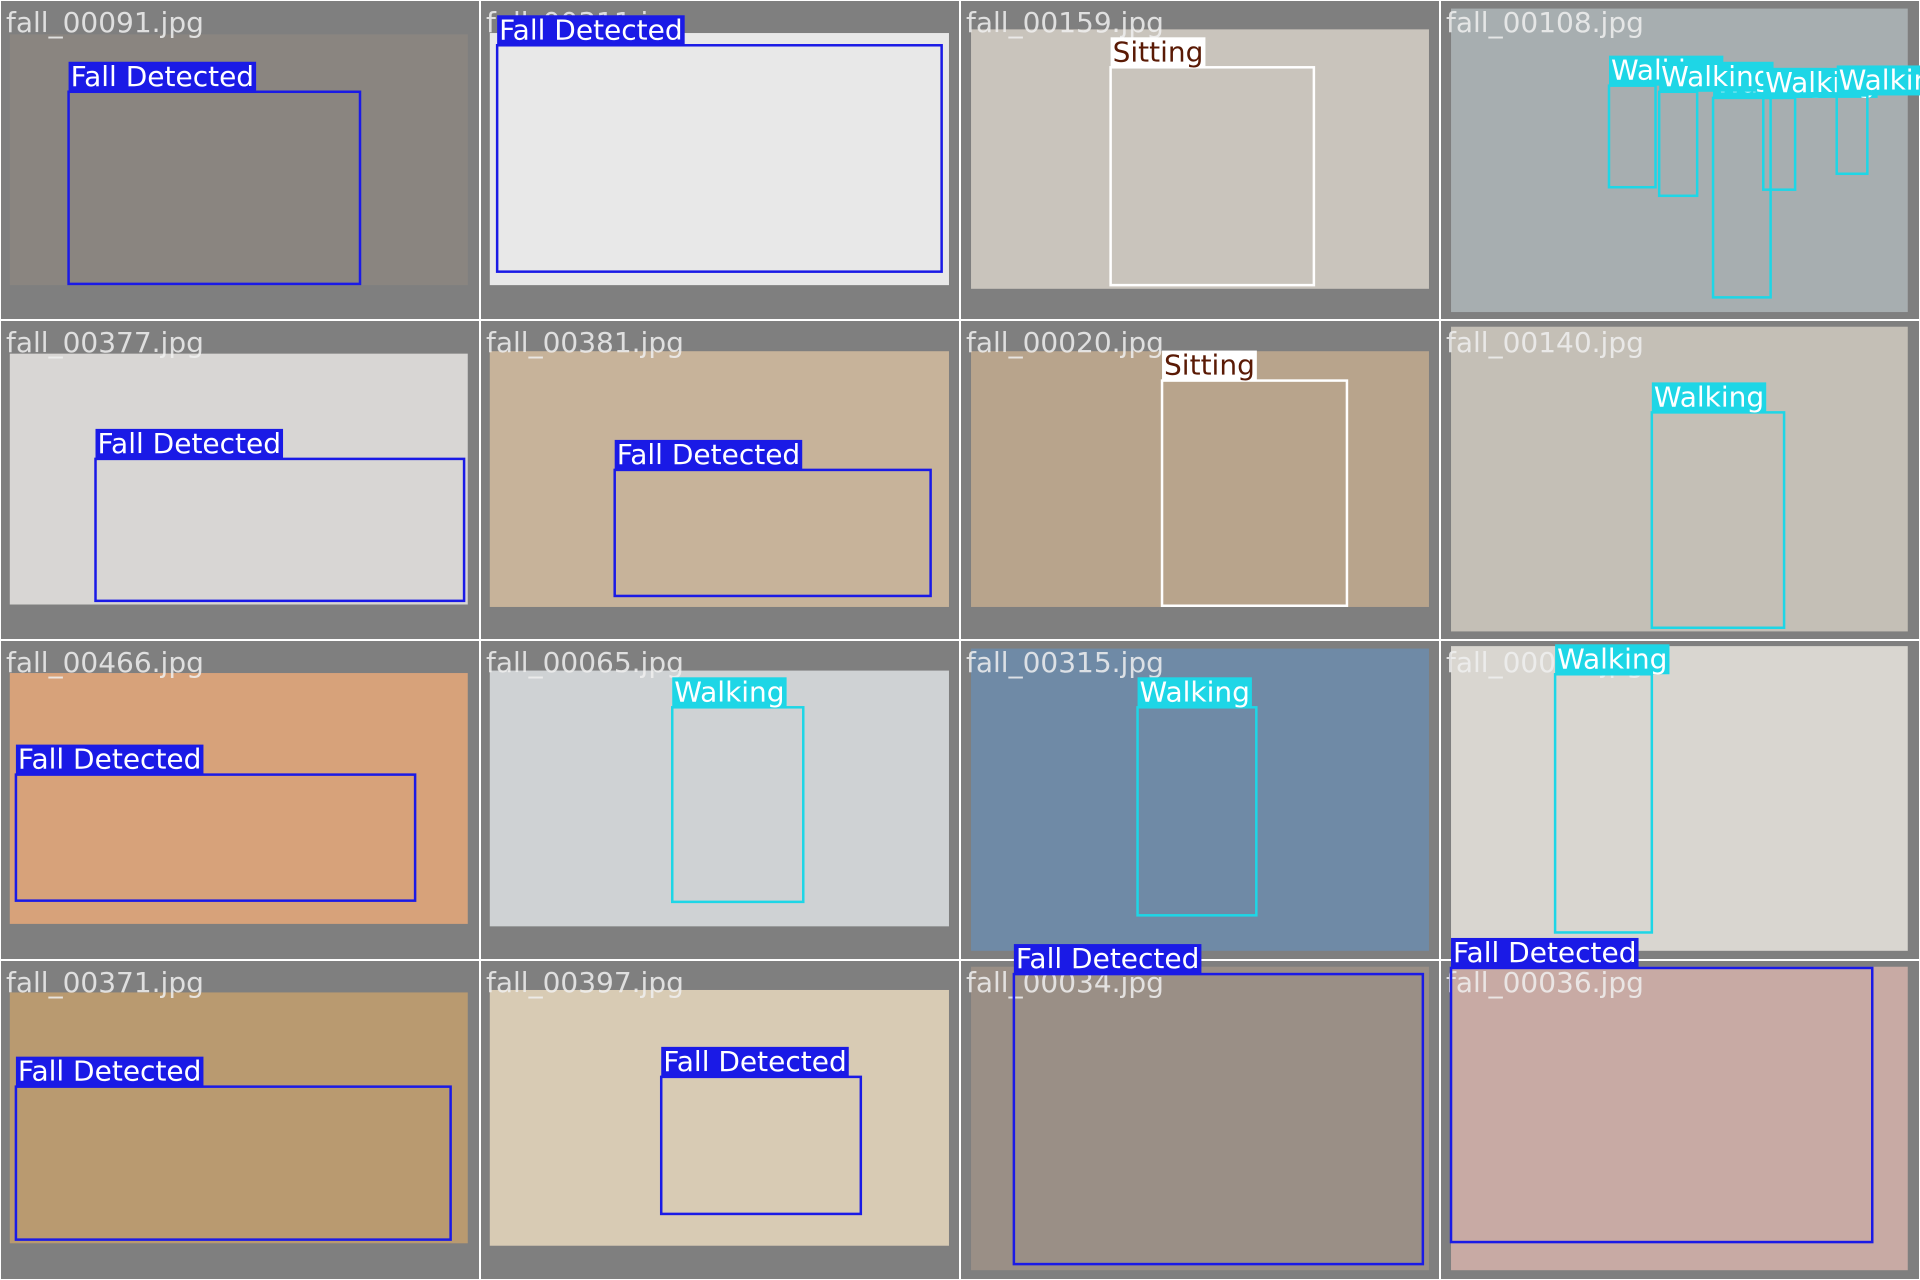  What do you see at coordinates (1545, 342) in the screenshot?
I see `filename: fall_00140.jpg` at bounding box center [1545, 342].